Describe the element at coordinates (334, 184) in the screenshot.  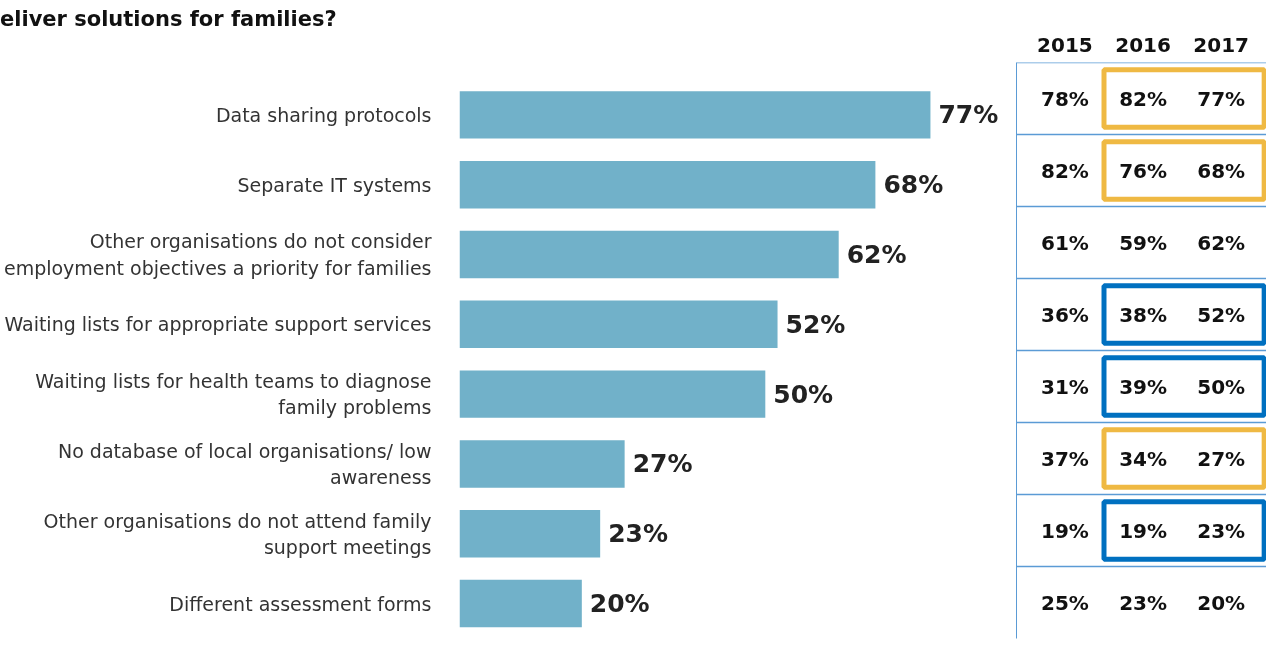
I see `y-tick-label: Separate IT systems` at that location.